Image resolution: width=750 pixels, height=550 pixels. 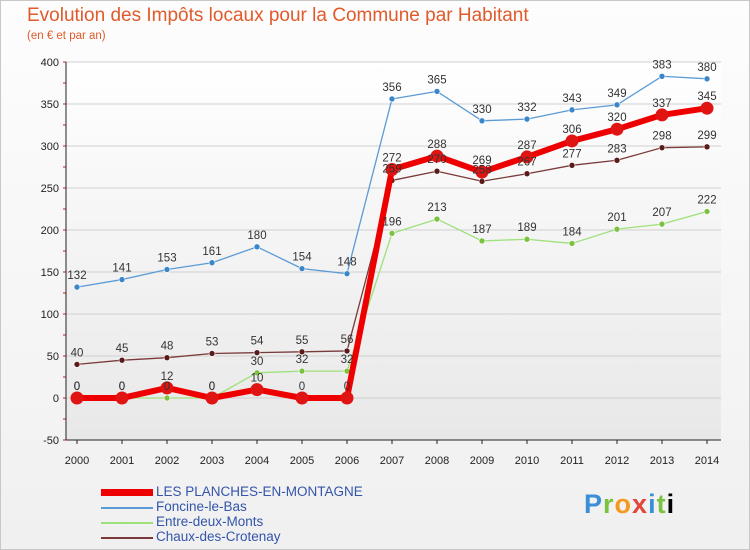 What do you see at coordinates (391, 159) in the screenshot?
I see `data-label: 272` at bounding box center [391, 159].